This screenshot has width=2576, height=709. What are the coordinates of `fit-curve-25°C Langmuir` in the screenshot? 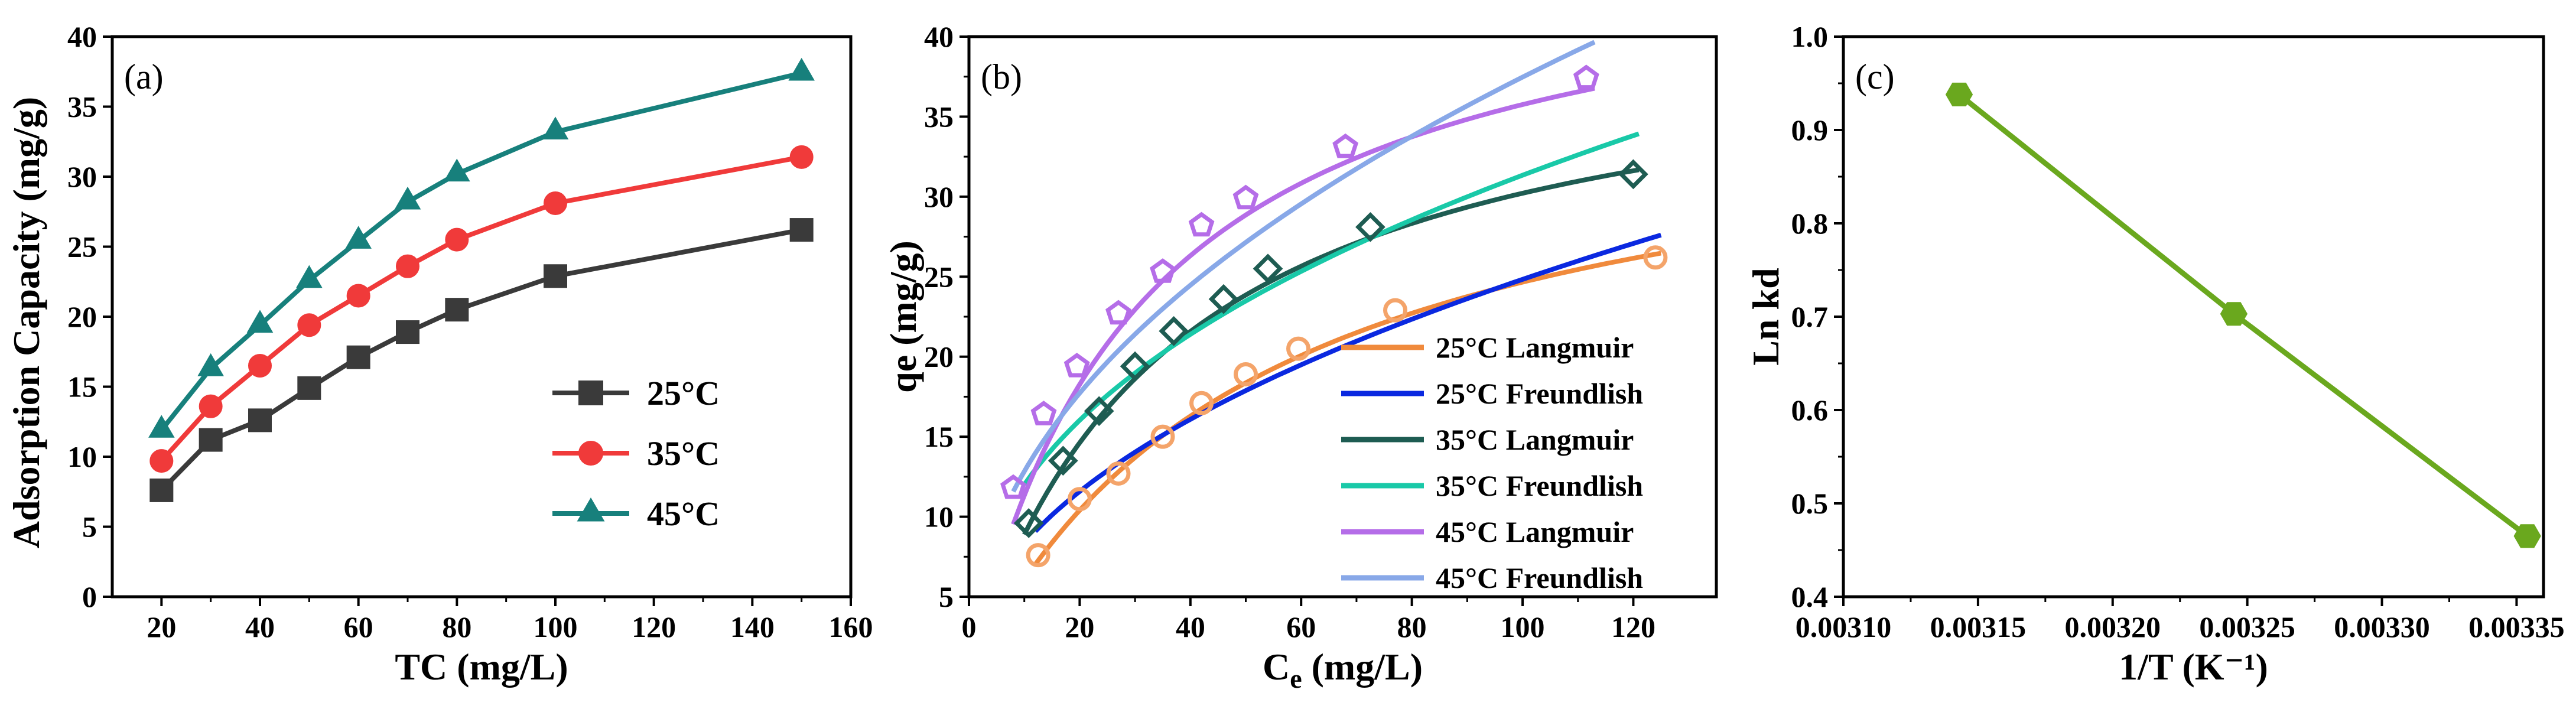 It's located at (1347, 408).